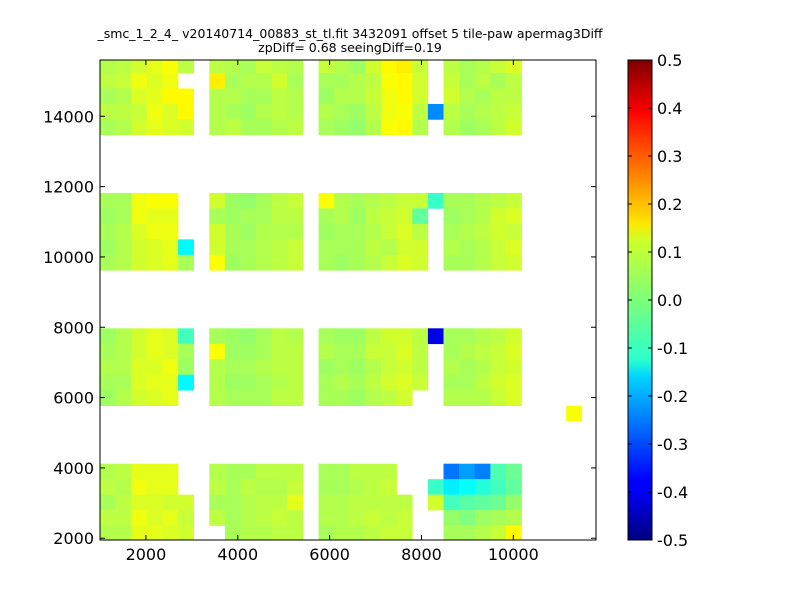 The image size is (800, 600). Describe the element at coordinates (672, 540) in the screenshot. I see `colorbar-tick-label: -0.5` at that location.